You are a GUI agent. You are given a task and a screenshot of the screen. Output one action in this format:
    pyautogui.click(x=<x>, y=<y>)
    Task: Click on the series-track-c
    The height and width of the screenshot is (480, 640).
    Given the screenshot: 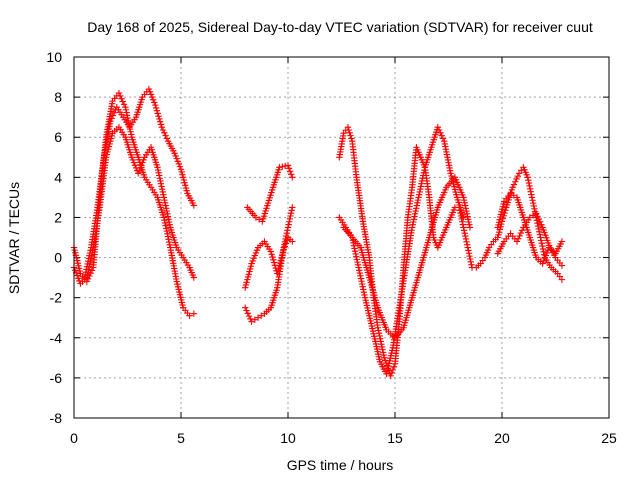 What is the action you would take?
    pyautogui.click(x=139, y=183)
    